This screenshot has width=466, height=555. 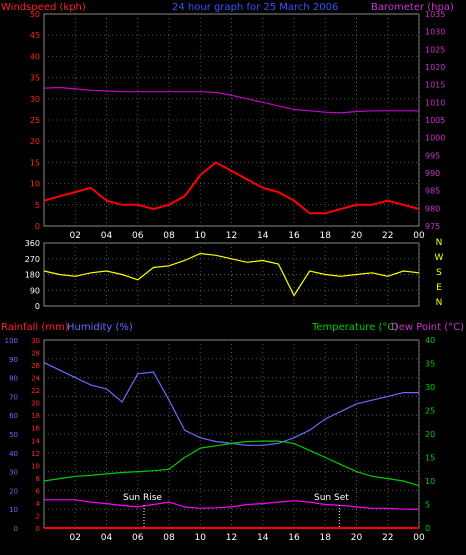 What do you see at coordinates (107, 538) in the screenshot?
I see `climate-x-tick: 04` at bounding box center [107, 538].